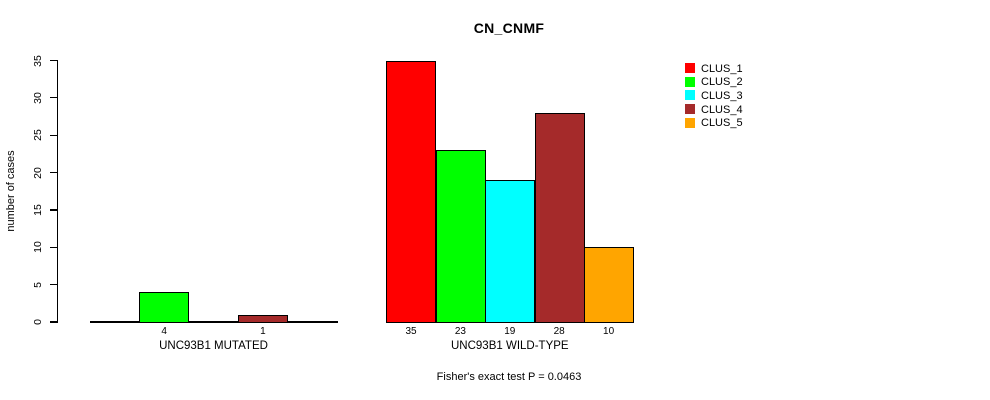  I want to click on y-axis-label: number of cases, so click(11, 191).